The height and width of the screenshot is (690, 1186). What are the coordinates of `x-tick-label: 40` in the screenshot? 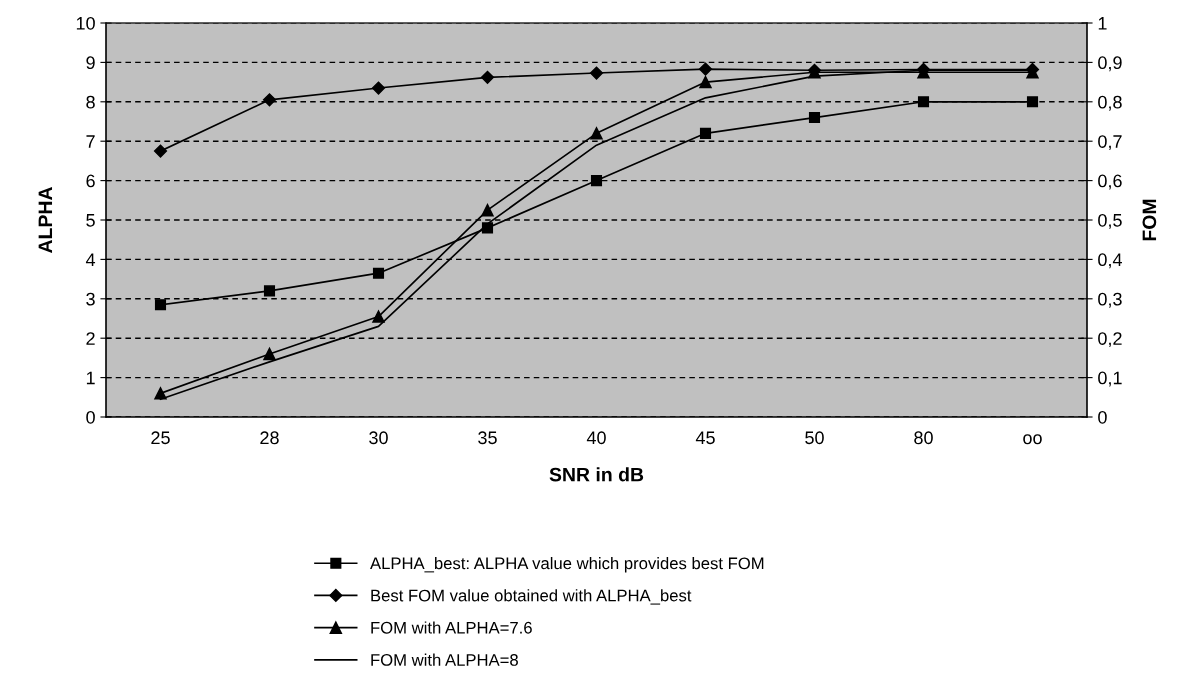 It's located at (596, 438).